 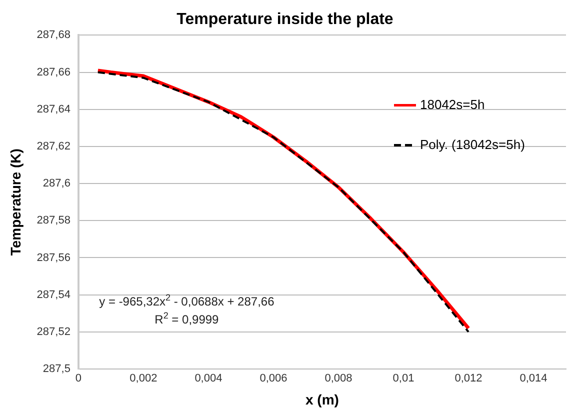 What do you see at coordinates (53, 109) in the screenshot?
I see `y-tick-label: 287,64` at bounding box center [53, 109].